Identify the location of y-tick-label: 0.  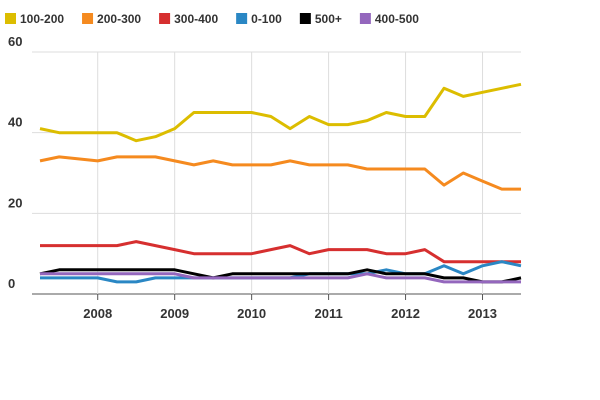
(11, 283).